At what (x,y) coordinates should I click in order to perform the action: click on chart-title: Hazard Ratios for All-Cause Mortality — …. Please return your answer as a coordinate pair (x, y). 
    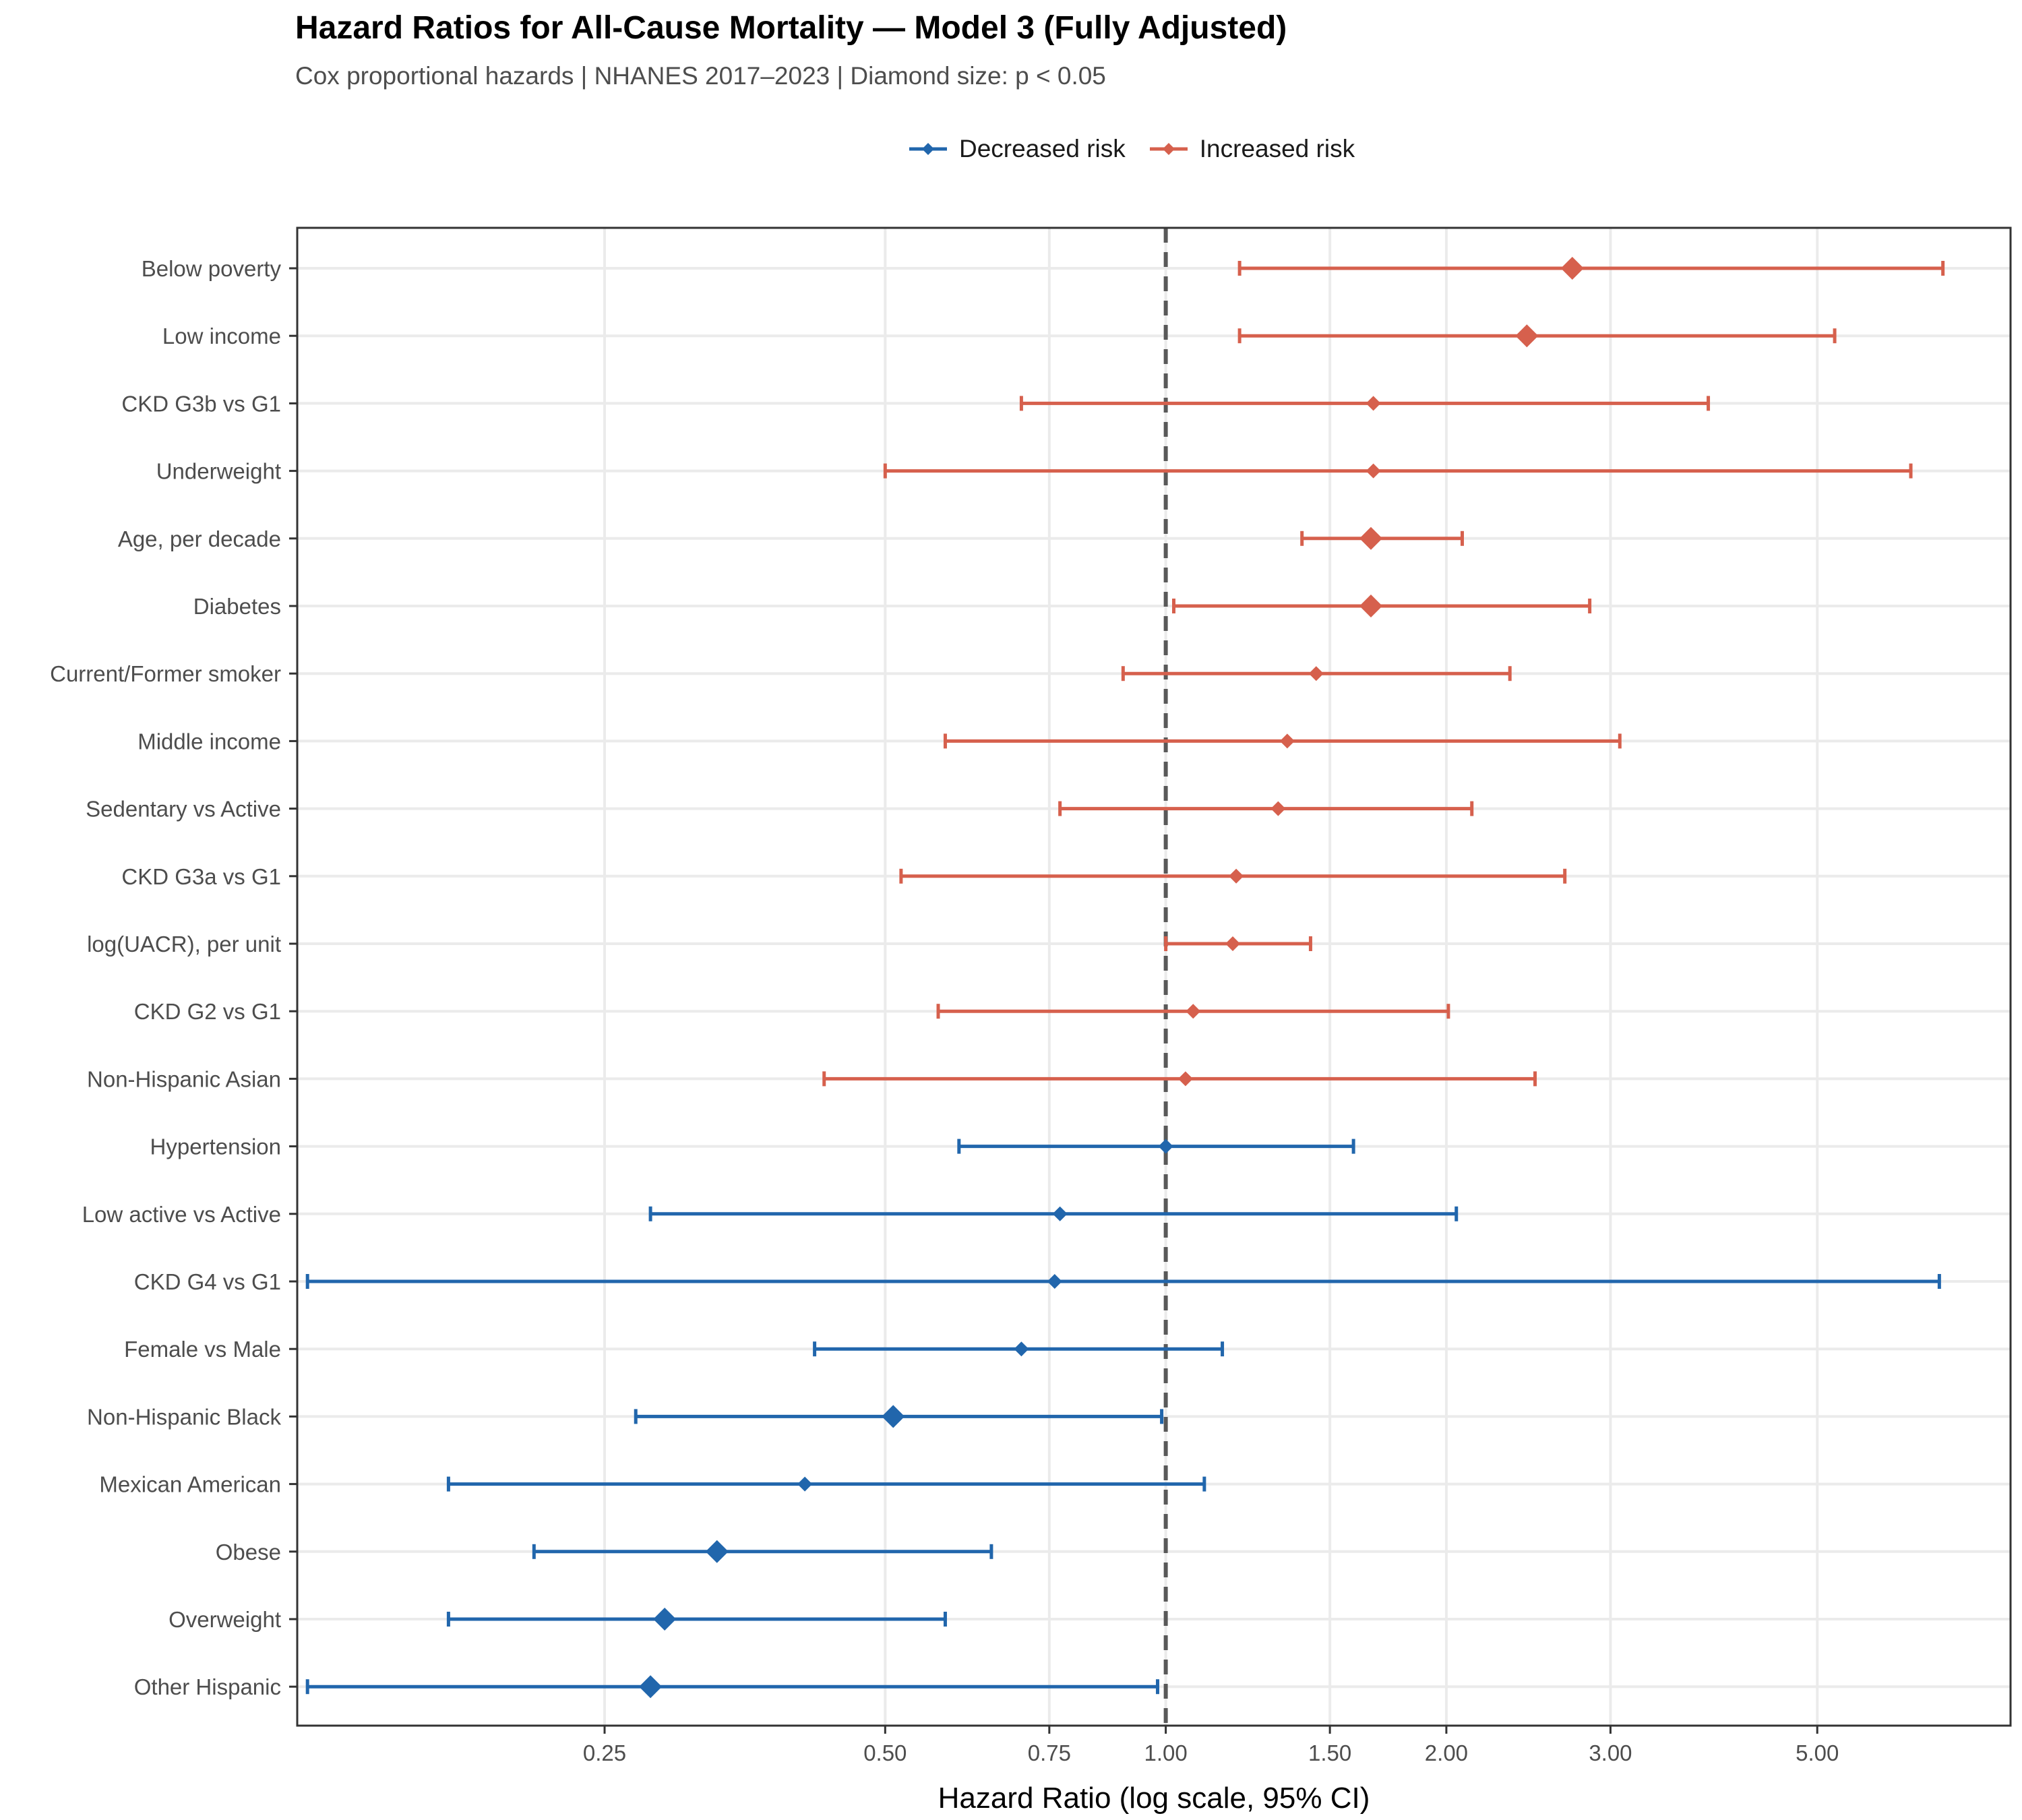
    Looking at the image, I should click on (791, 28).